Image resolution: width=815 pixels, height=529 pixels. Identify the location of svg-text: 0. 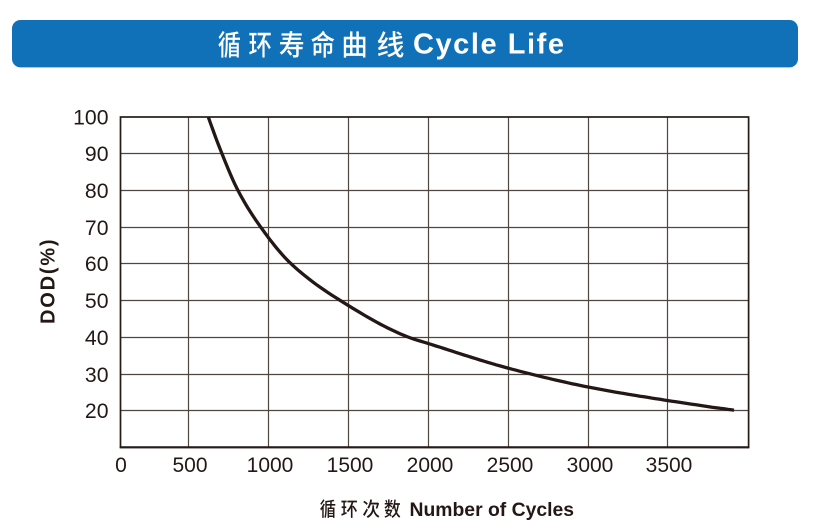
(121, 465).